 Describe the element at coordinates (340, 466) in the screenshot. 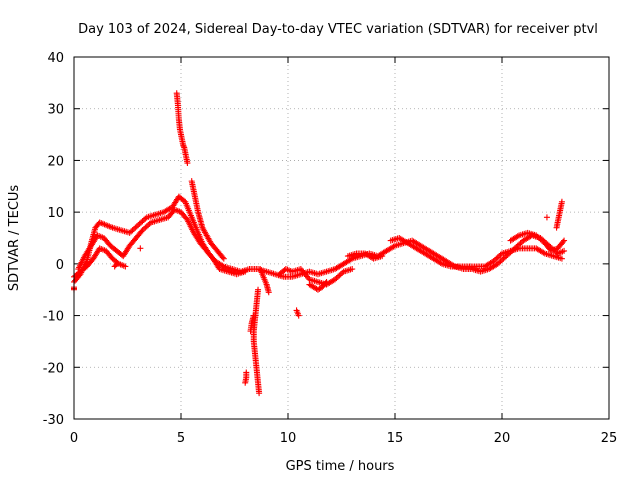

I see `x-axis-label: GPS time / hours` at that location.